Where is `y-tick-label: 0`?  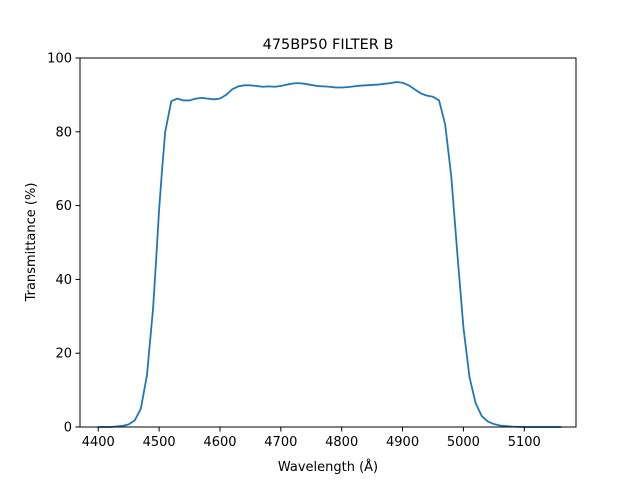
y-tick-label: 0 is located at coordinates (68, 428).